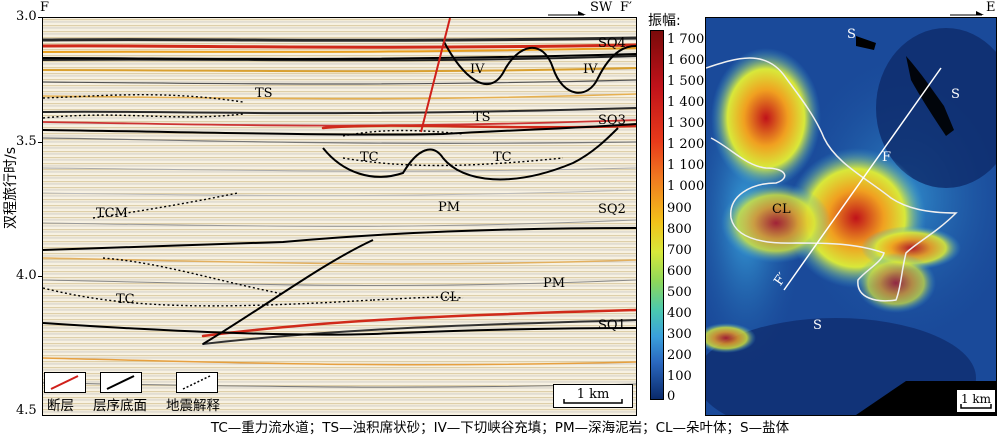  I want to click on colorbar-tick: 1 600, so click(686, 60).